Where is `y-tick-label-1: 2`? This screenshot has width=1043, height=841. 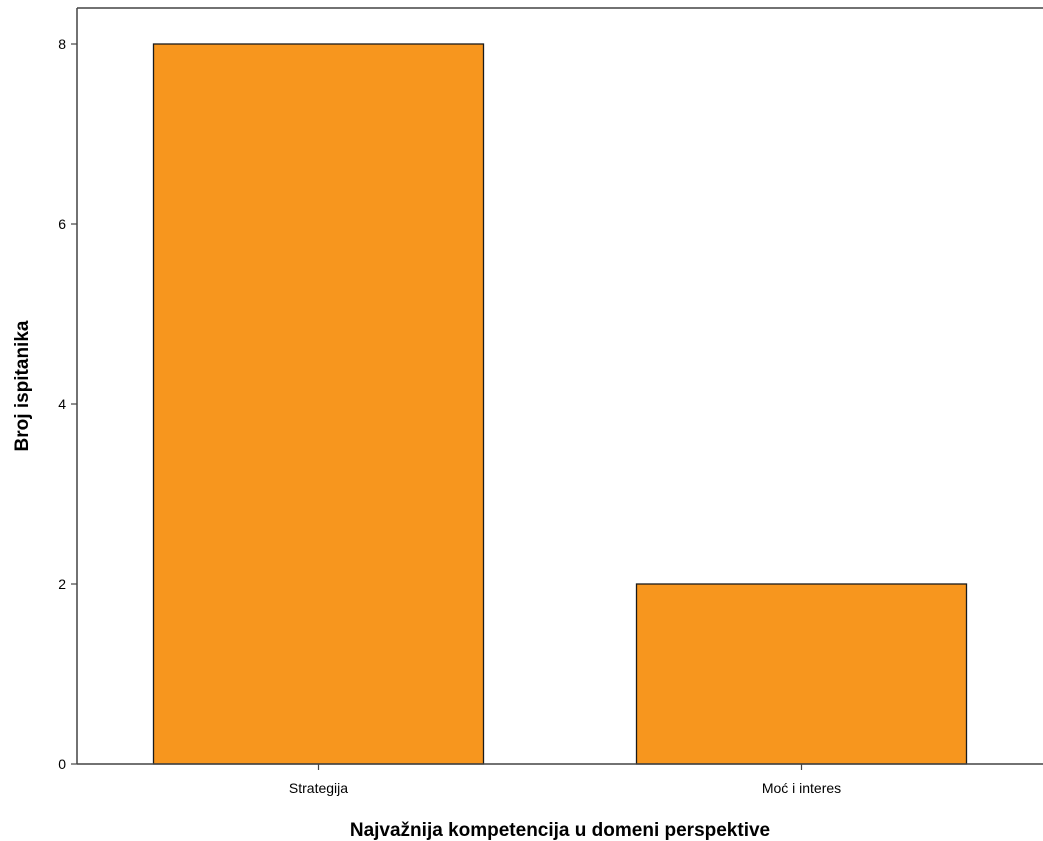
y-tick-label-1: 2 is located at coordinates (62, 584).